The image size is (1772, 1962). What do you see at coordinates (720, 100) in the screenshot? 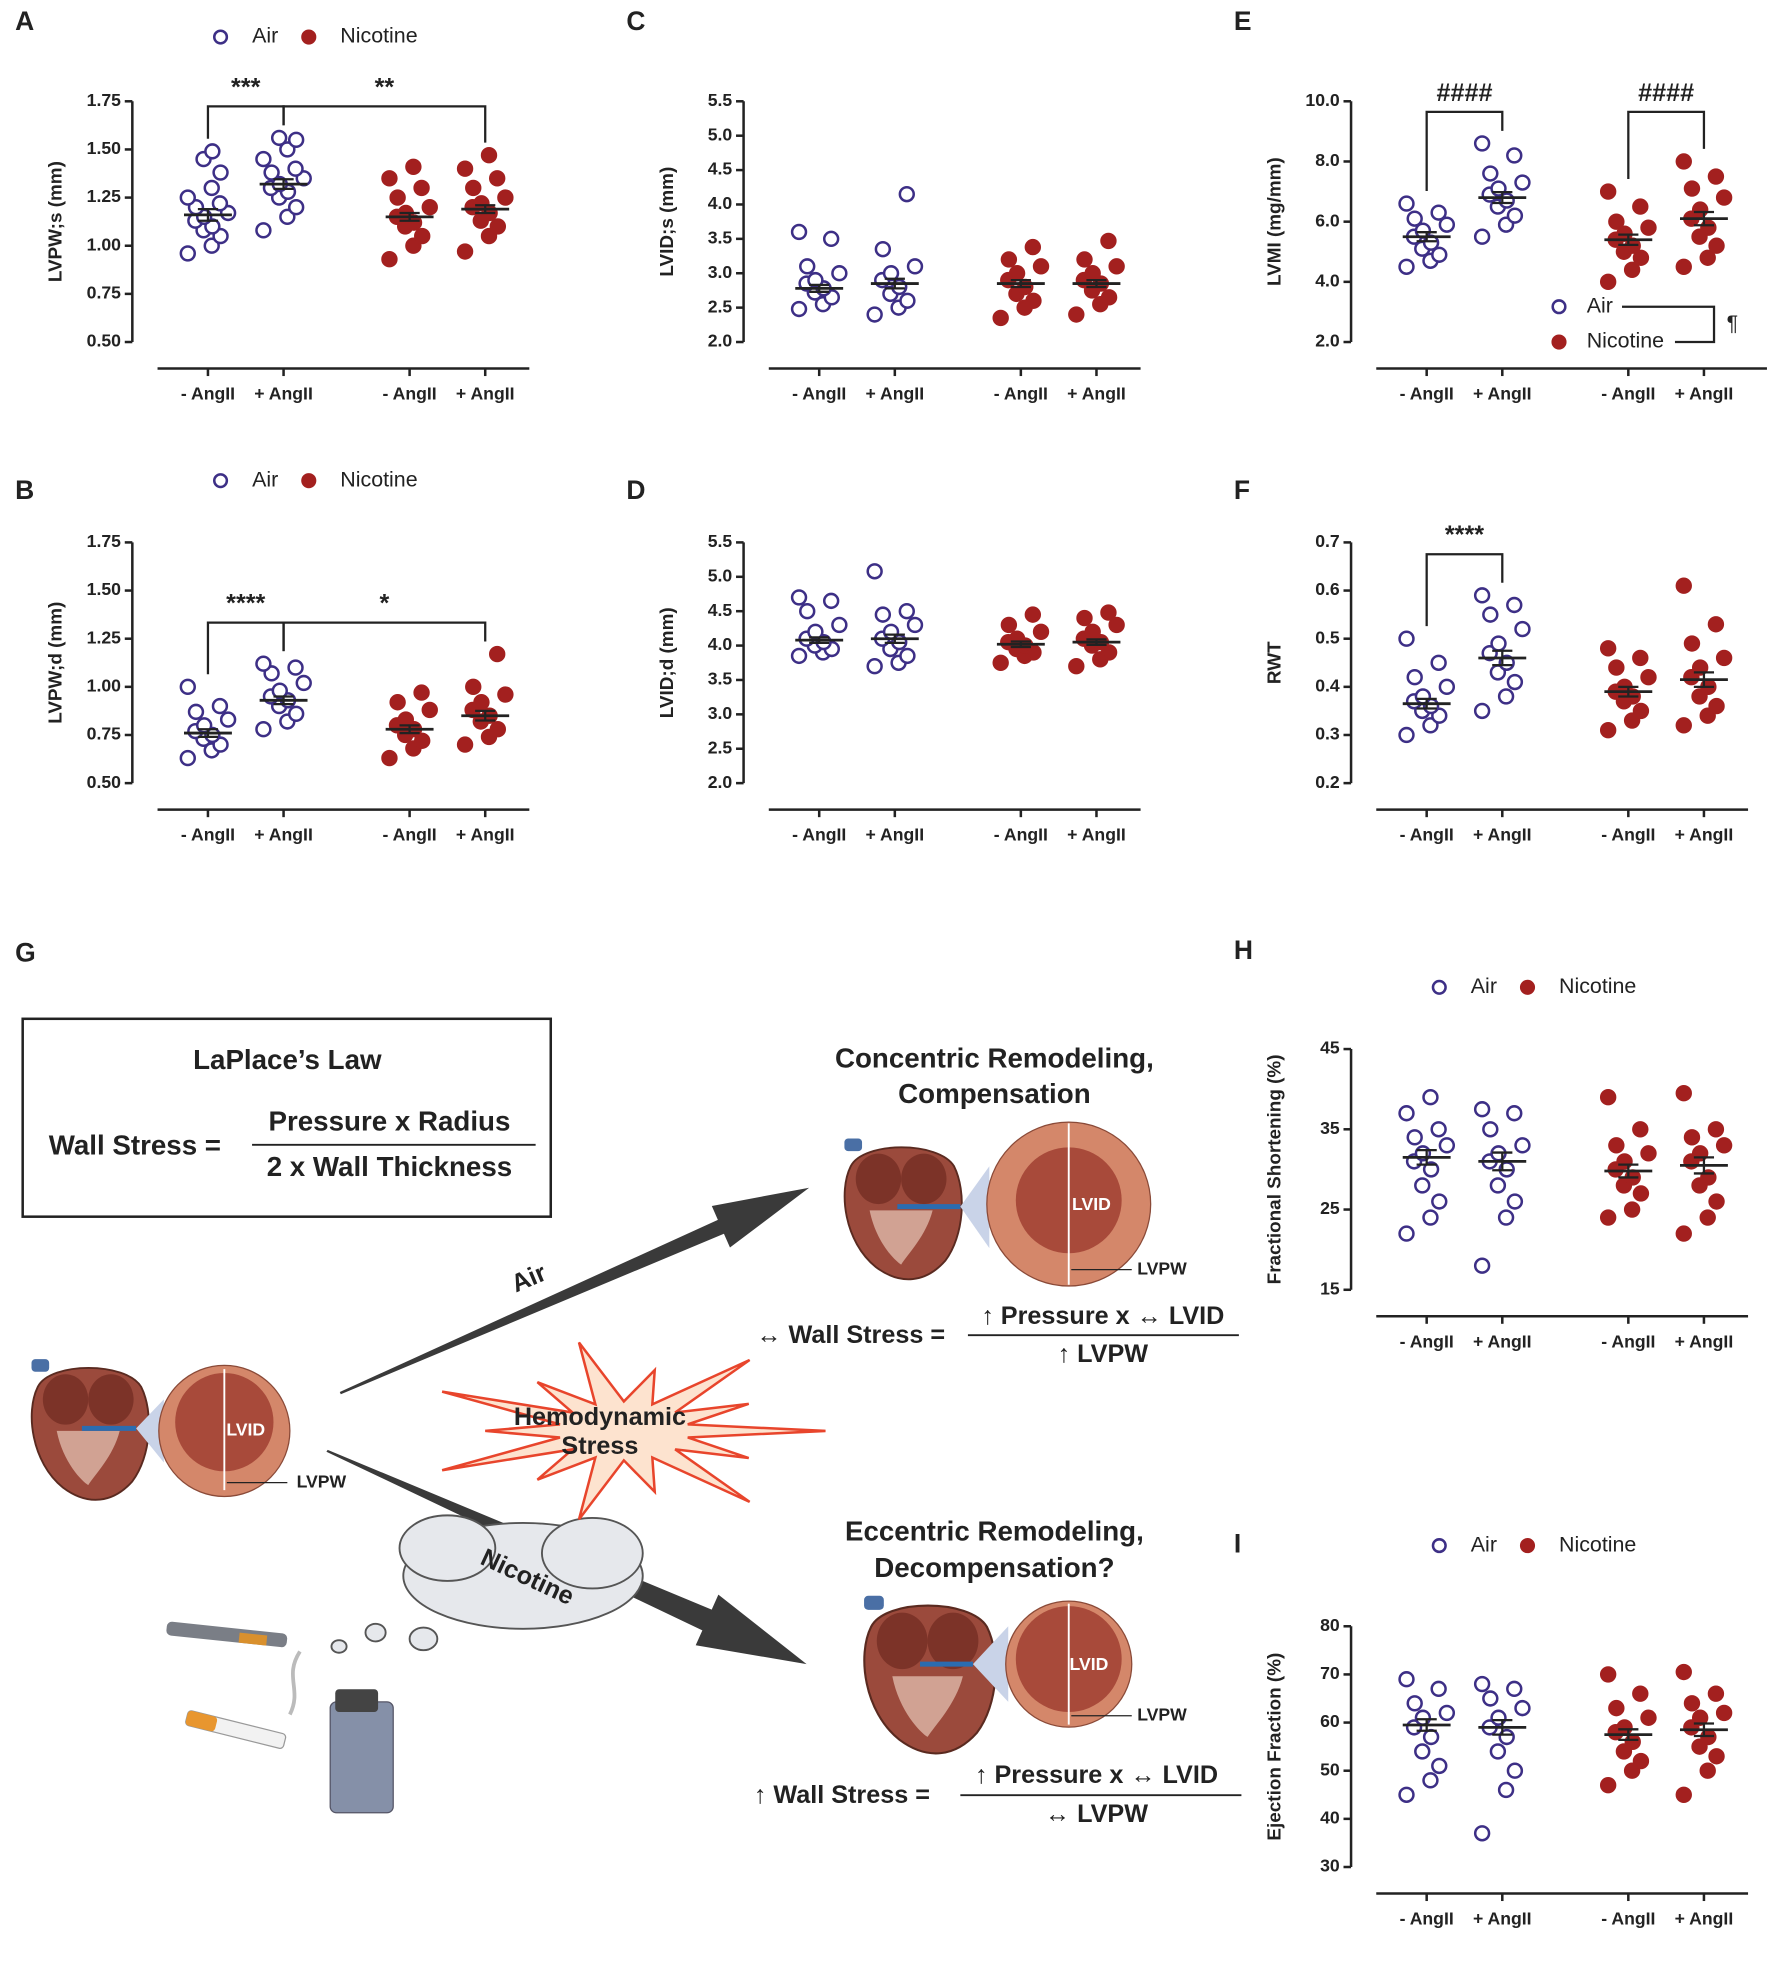
I see `y-tick-label: 5.5` at bounding box center [720, 100].